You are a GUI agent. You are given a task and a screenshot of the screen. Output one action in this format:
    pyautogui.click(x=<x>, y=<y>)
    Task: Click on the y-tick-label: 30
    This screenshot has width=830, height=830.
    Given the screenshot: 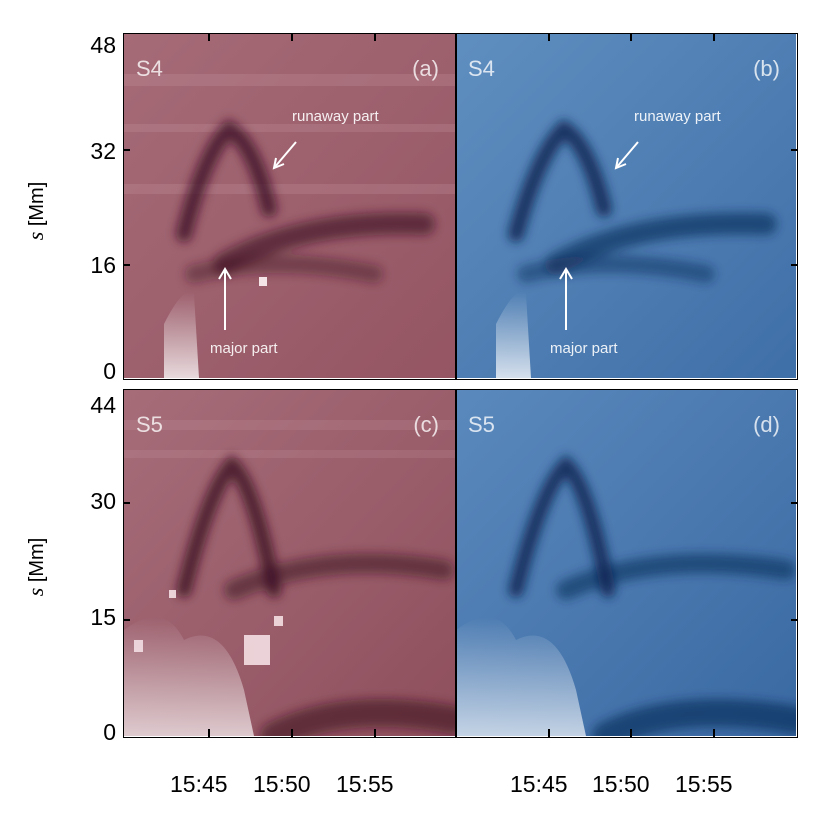 What is the action you would take?
    pyautogui.click(x=103, y=501)
    